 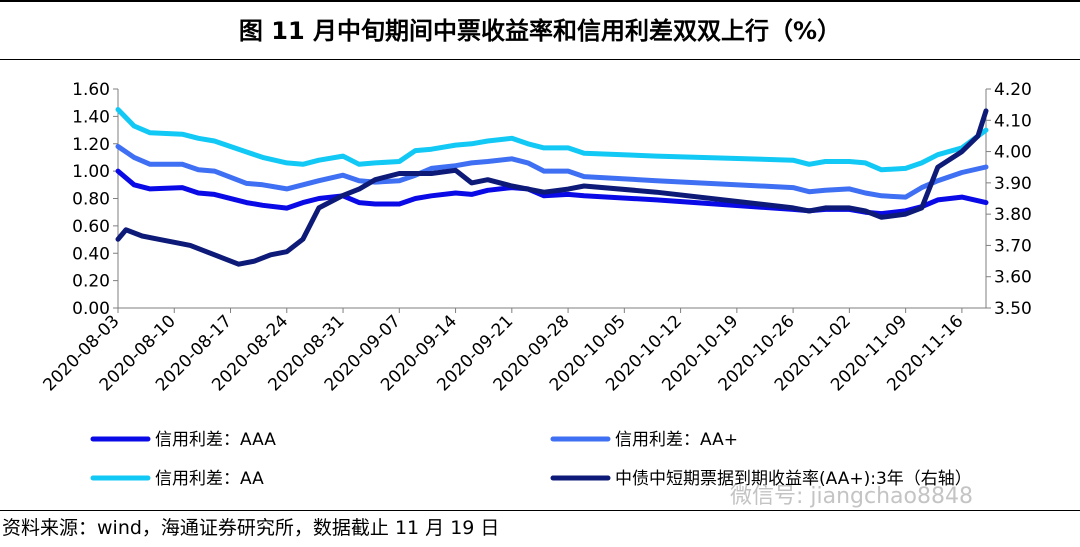 I want to click on right-tick-label: 3.80, so click(x=1013, y=215).